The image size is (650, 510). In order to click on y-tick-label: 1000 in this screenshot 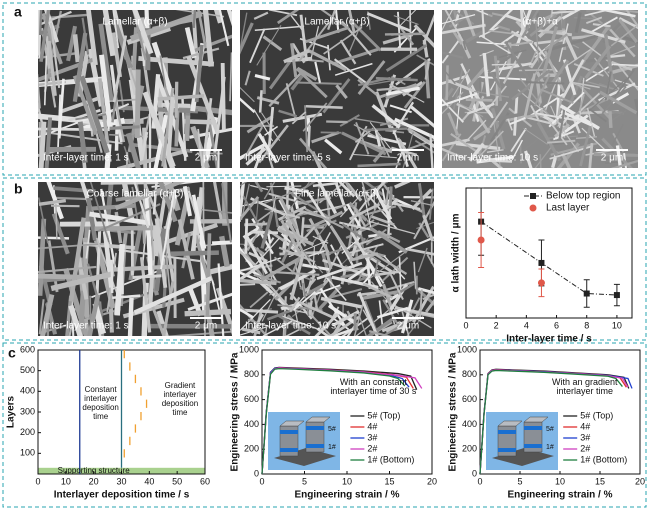, I will do `click(249, 349)`.